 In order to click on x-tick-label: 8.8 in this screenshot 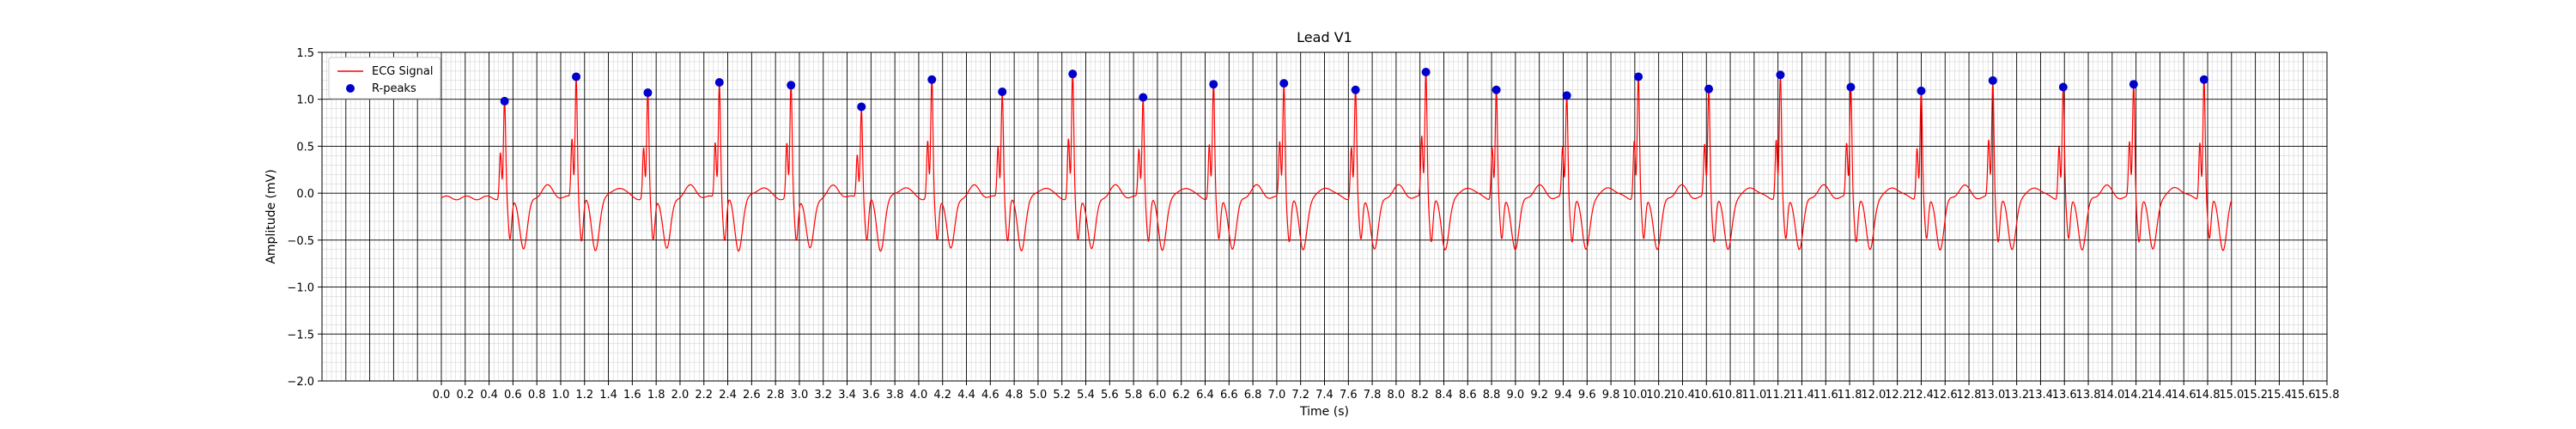, I will do `click(1492, 395)`.